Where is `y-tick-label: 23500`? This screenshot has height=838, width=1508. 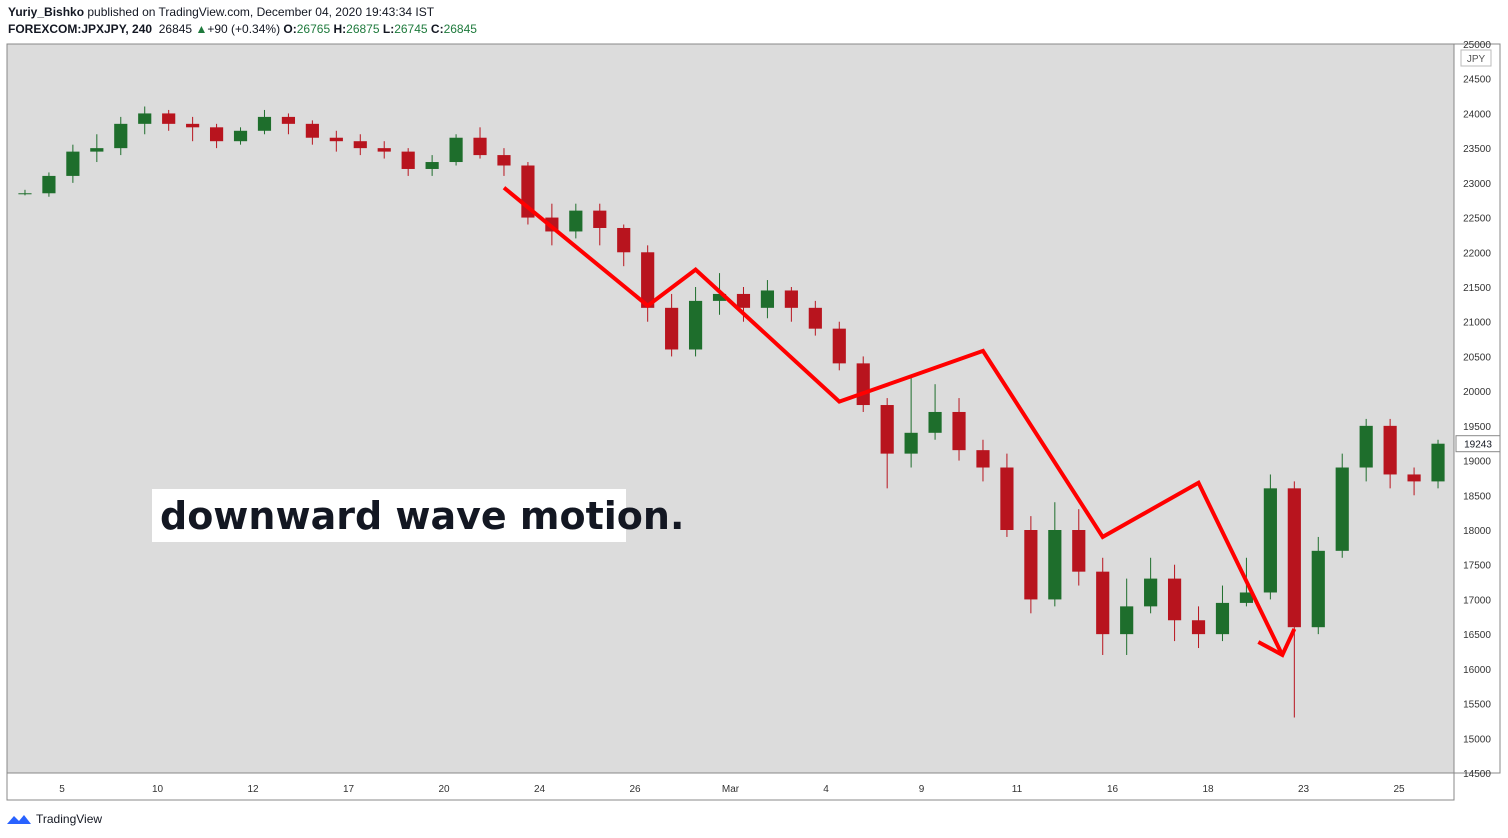
y-tick-label: 23500 is located at coordinates (1477, 149).